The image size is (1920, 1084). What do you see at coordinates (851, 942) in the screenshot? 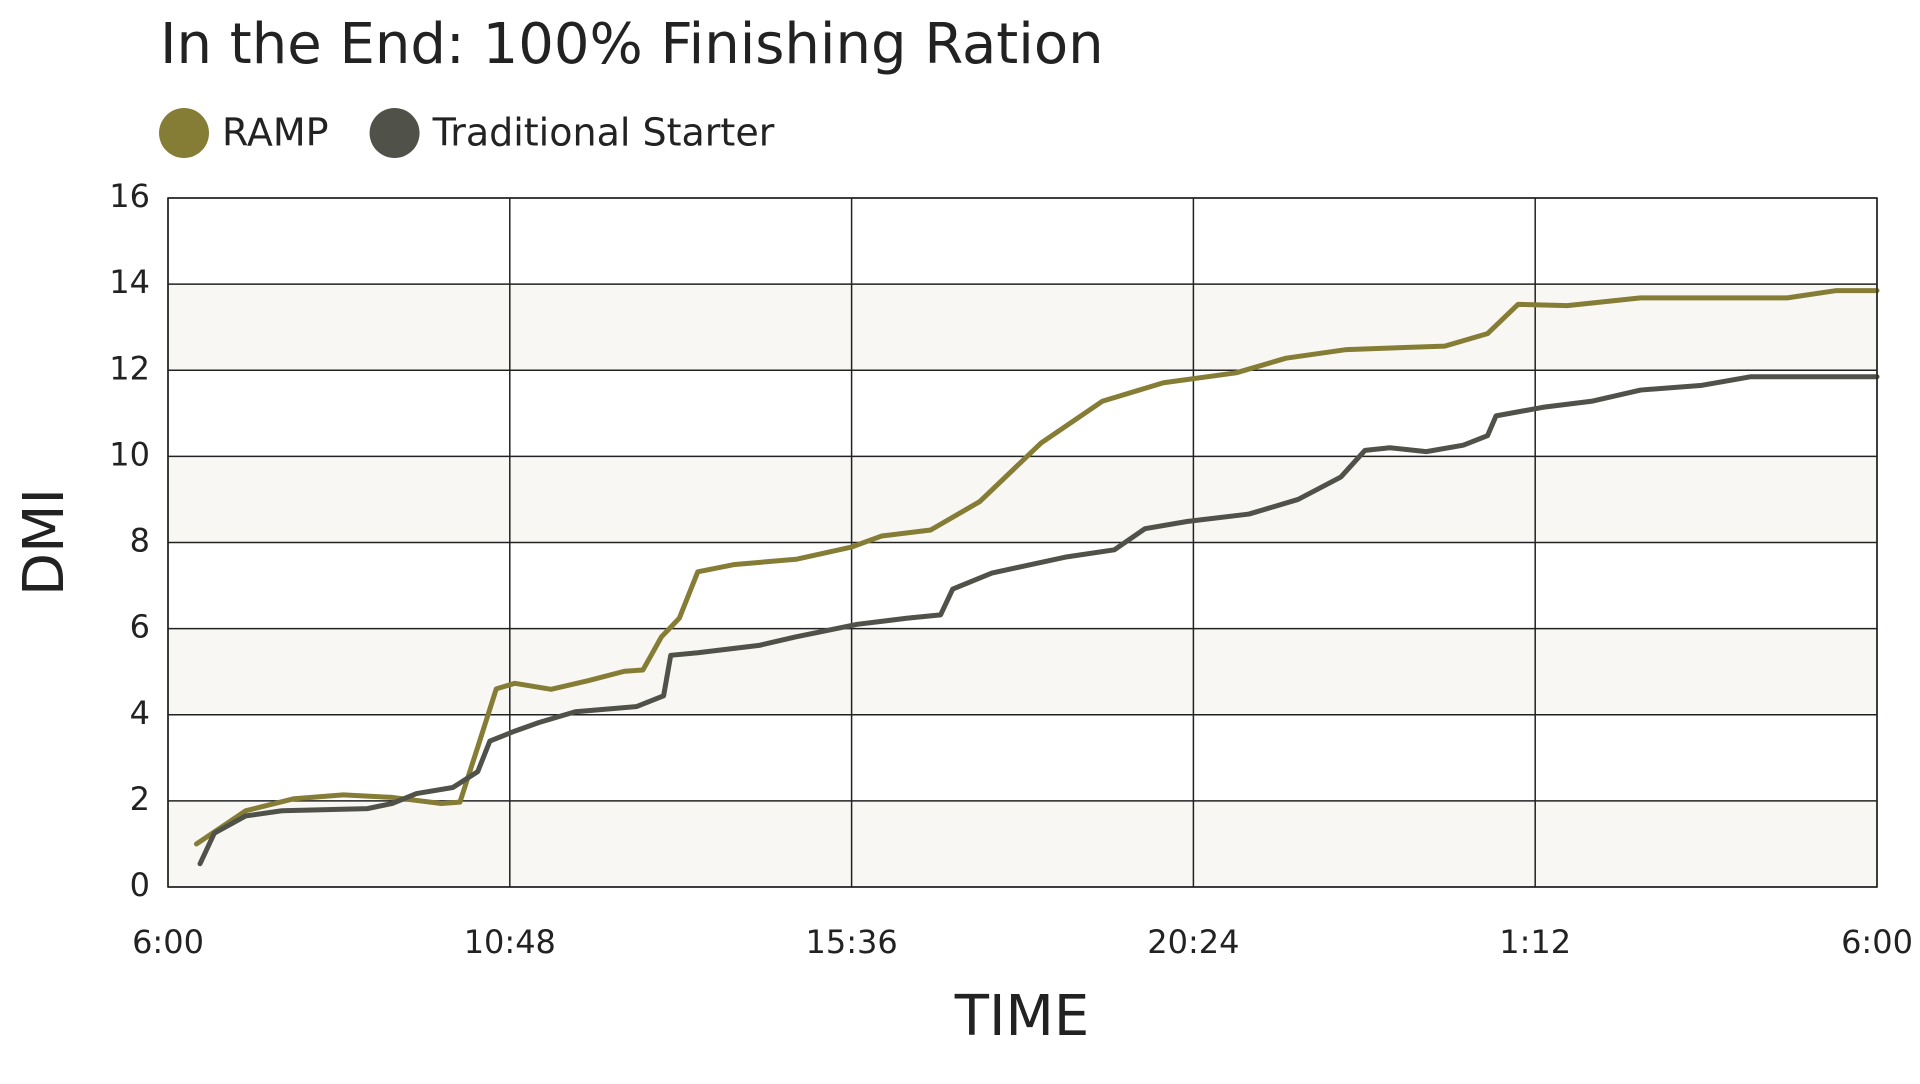
I see `x-tick-label: 15:36` at bounding box center [851, 942].